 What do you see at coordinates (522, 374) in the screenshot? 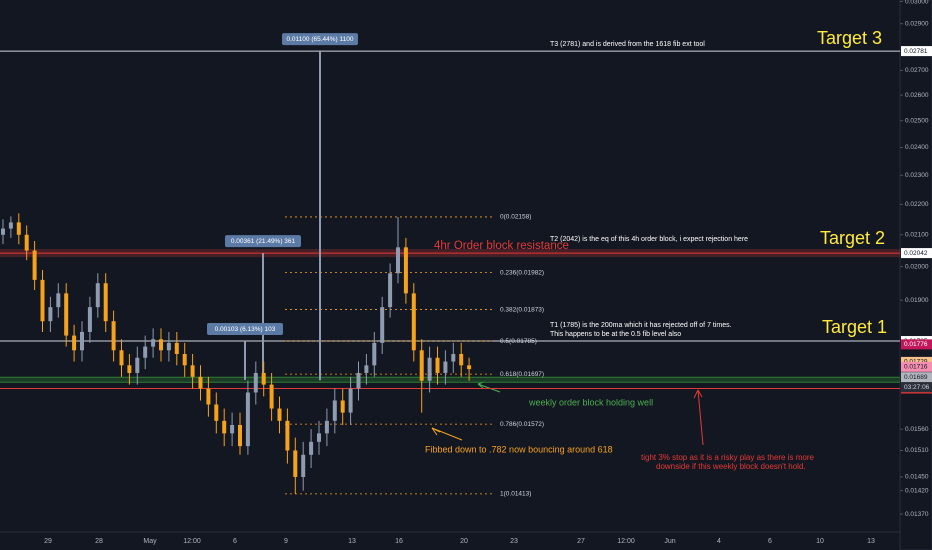
I see `fib-label: 0.618(0.01697)` at bounding box center [522, 374].